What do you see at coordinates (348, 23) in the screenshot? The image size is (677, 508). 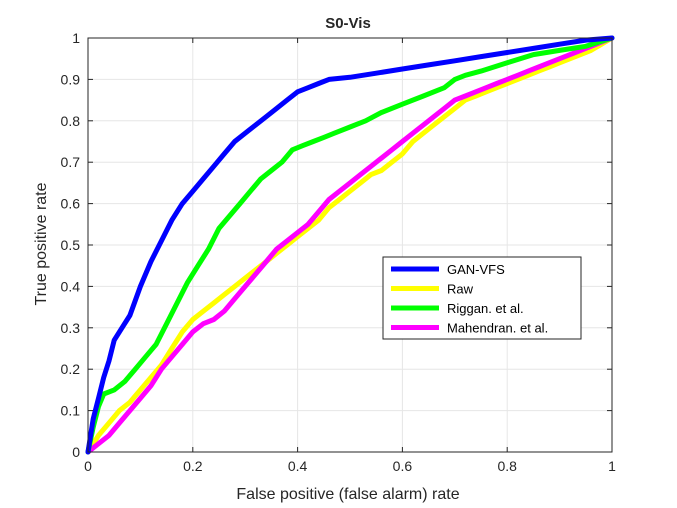 I see `chart-title: S0-Vis` at bounding box center [348, 23].